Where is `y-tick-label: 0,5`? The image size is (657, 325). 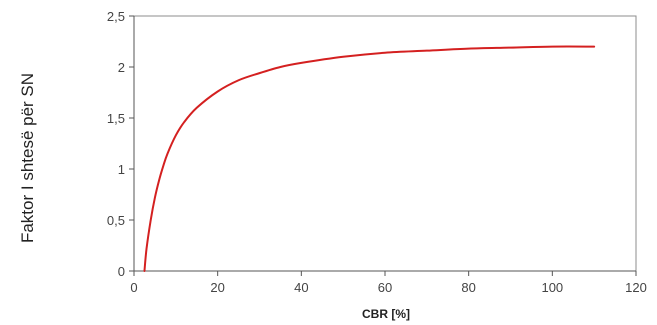 y-tick-label: 0,5 is located at coordinates (116, 220).